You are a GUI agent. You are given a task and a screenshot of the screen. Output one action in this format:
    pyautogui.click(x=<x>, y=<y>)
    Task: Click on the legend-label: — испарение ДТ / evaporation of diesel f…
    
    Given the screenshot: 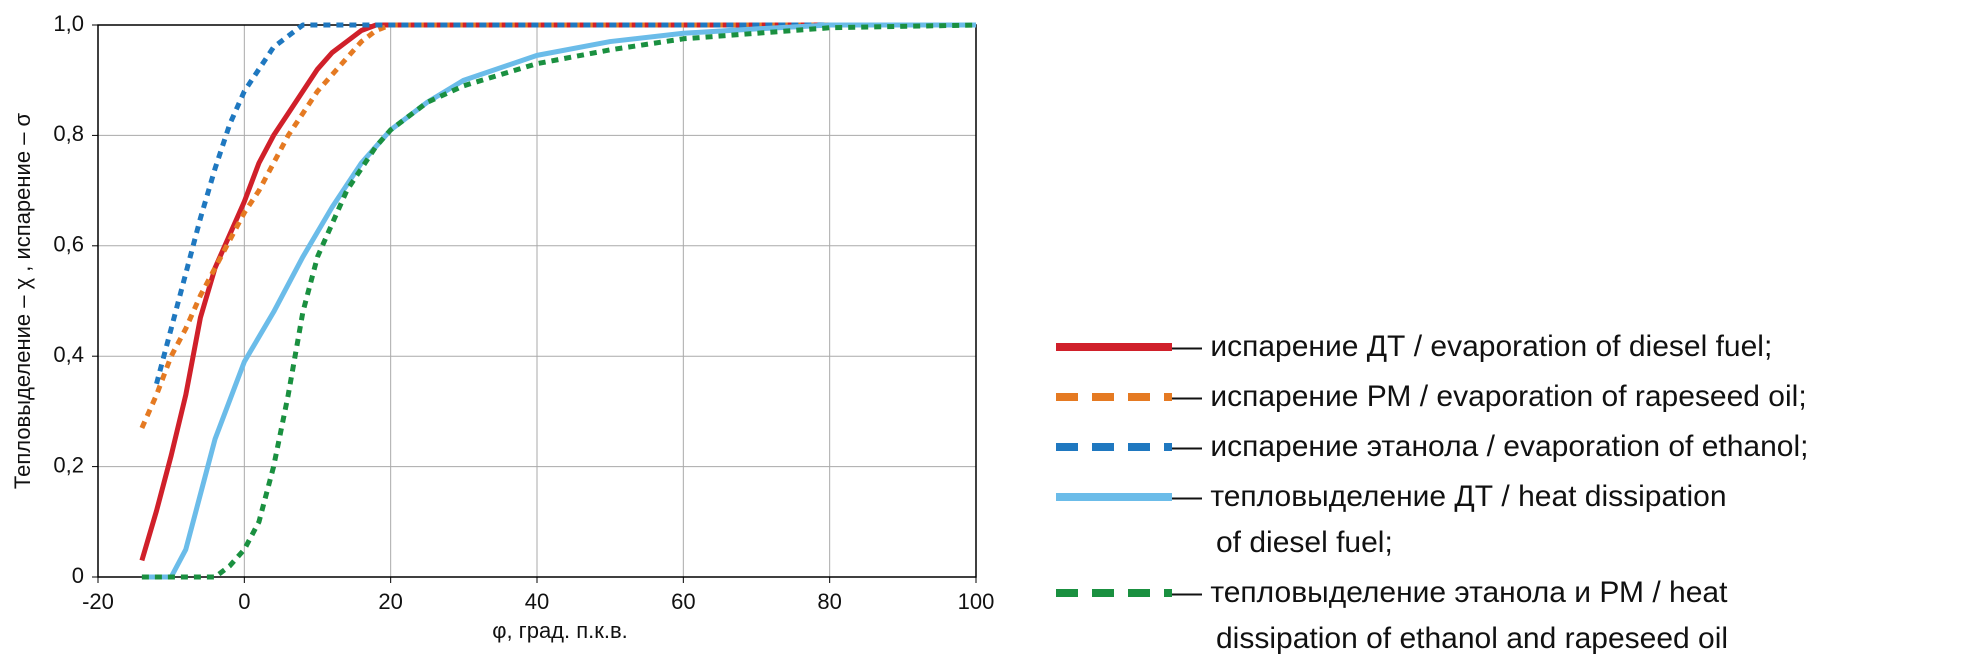 What is the action you would take?
    pyautogui.click(x=1472, y=346)
    